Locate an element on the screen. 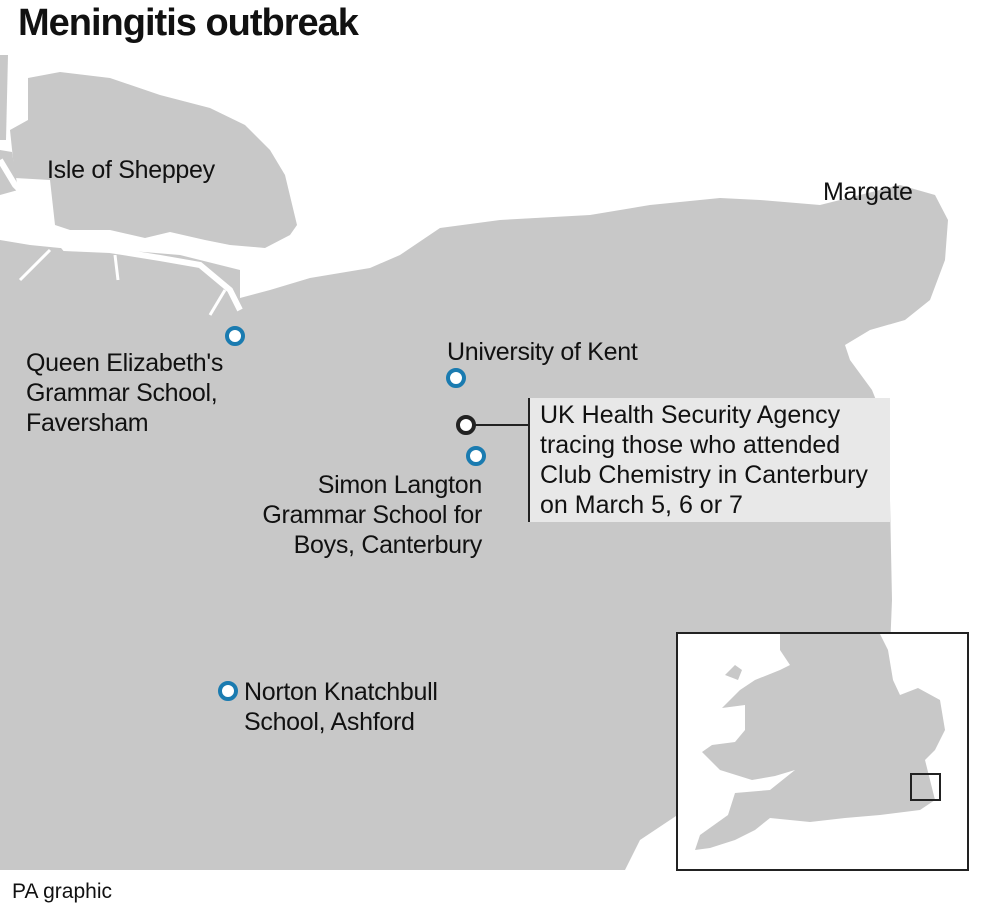 This screenshot has height=914, width=1000. inset-locator-map is located at coordinates (822, 751).